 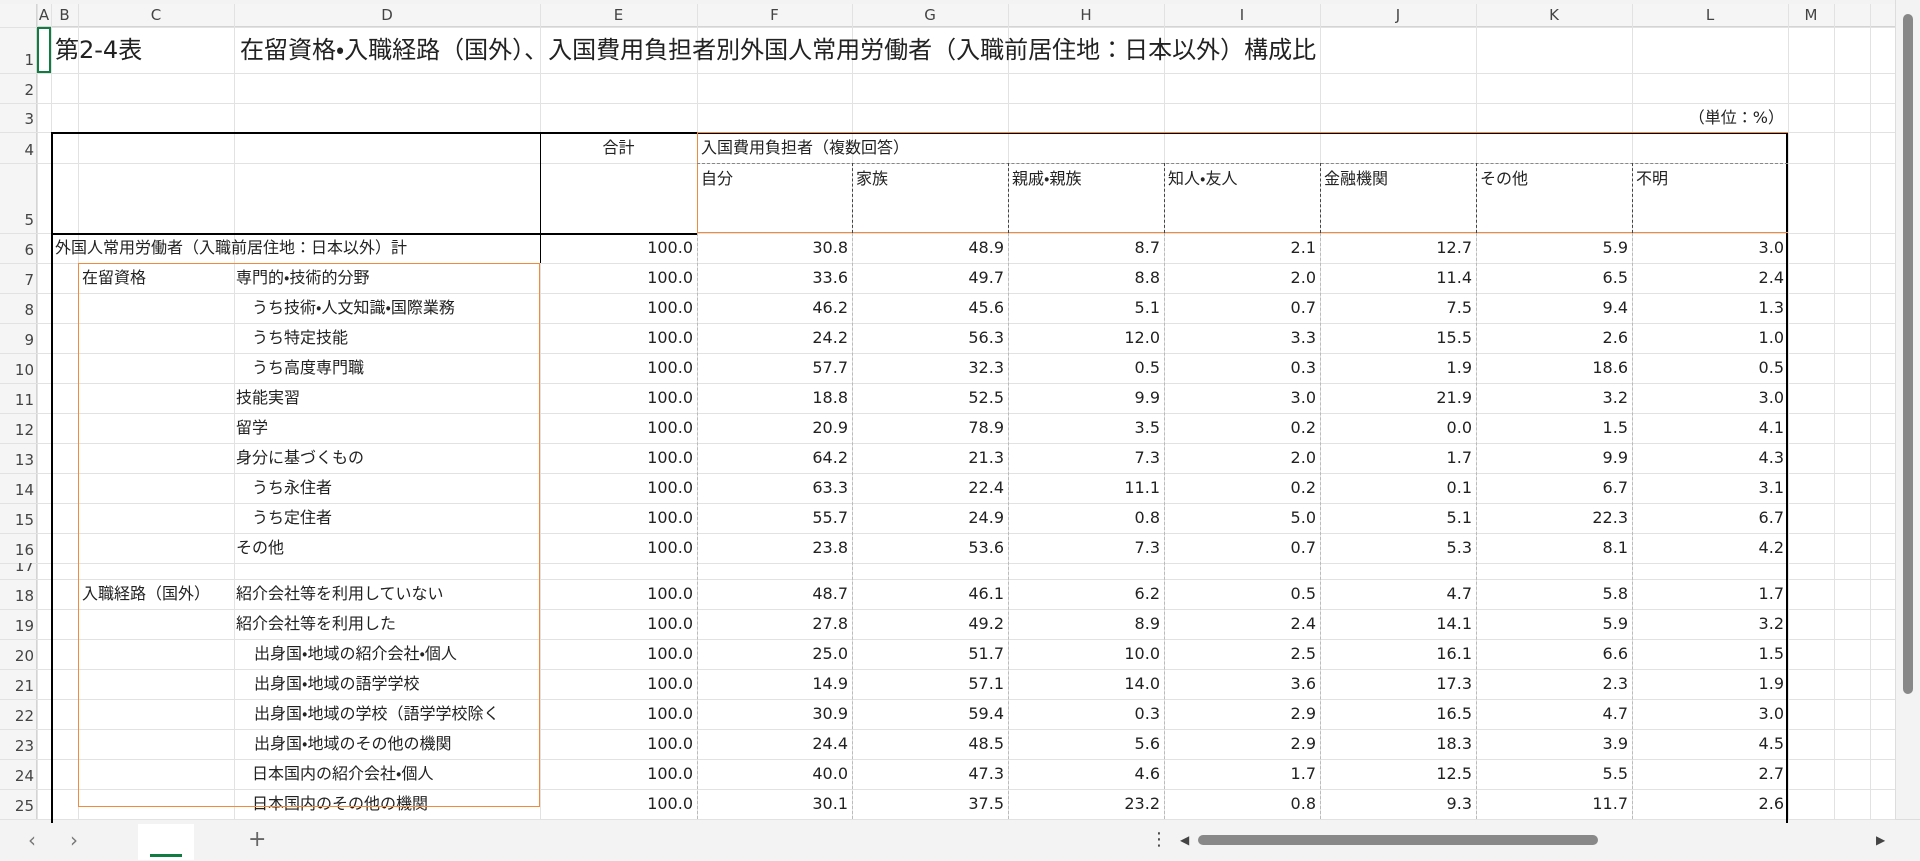 I want to click on value-cell: 18.3, so click(x=1454, y=743).